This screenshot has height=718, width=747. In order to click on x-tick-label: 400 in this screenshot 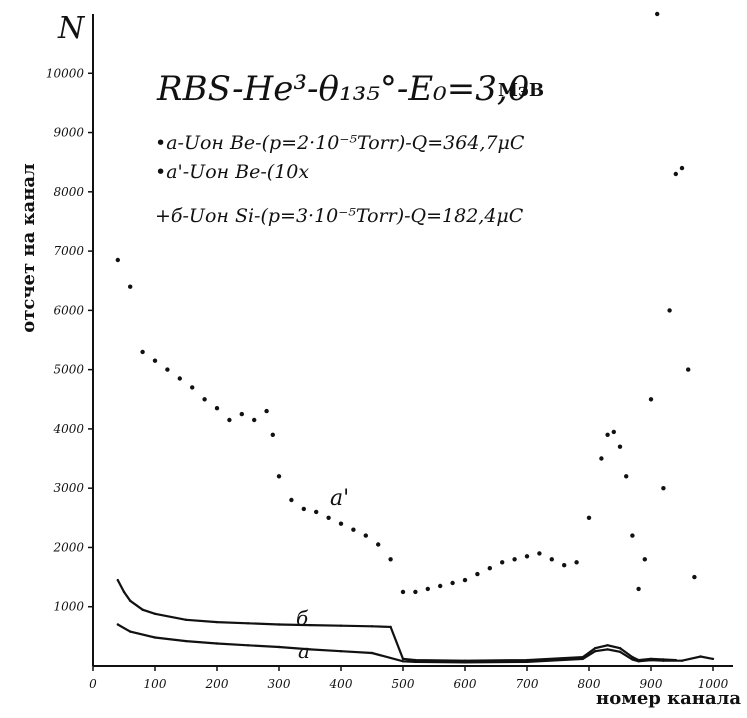, I will do `click(341, 684)`.